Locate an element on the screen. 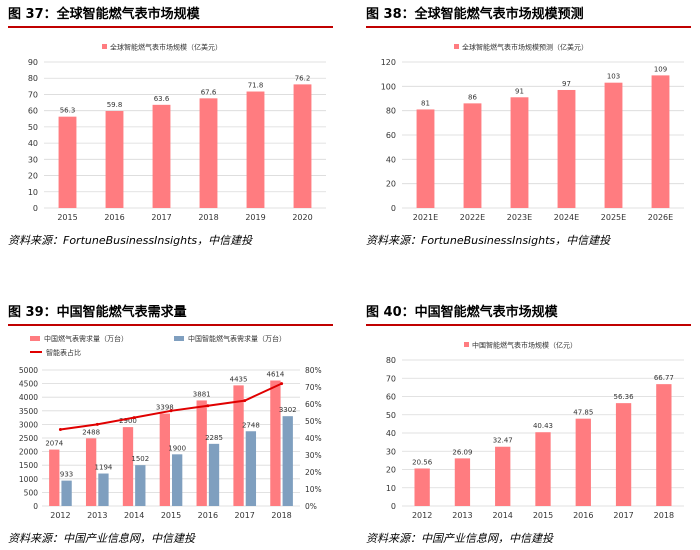 This screenshot has width=700, height=550. data-label: 1502 is located at coordinates (140, 459).